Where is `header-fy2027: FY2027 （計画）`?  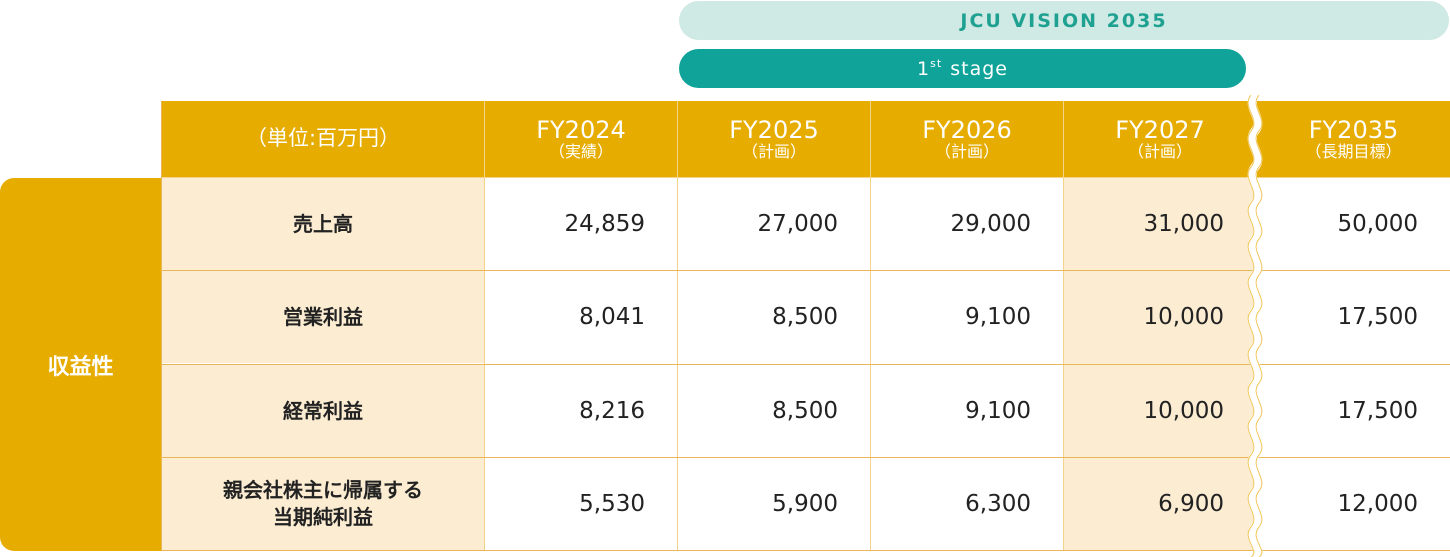 header-fy2027: FY2027 （計画） is located at coordinates (1160, 139).